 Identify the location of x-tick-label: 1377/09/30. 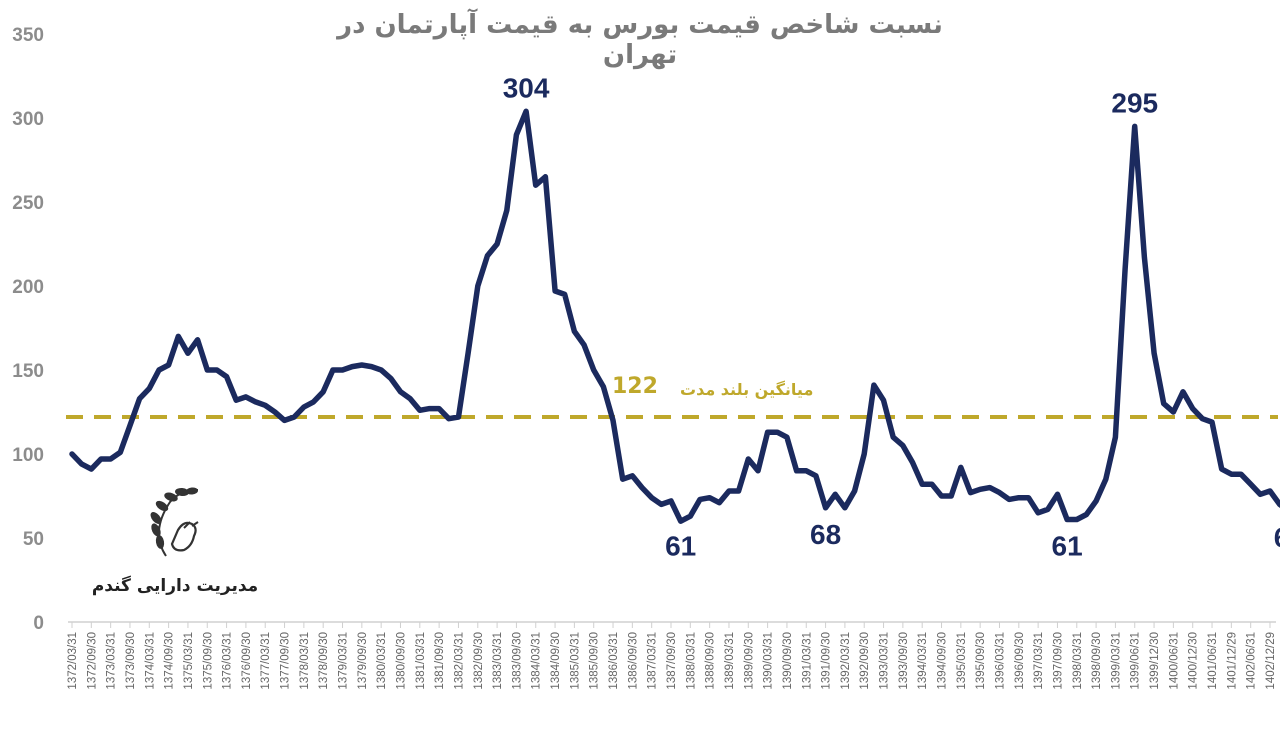
(286, 661).